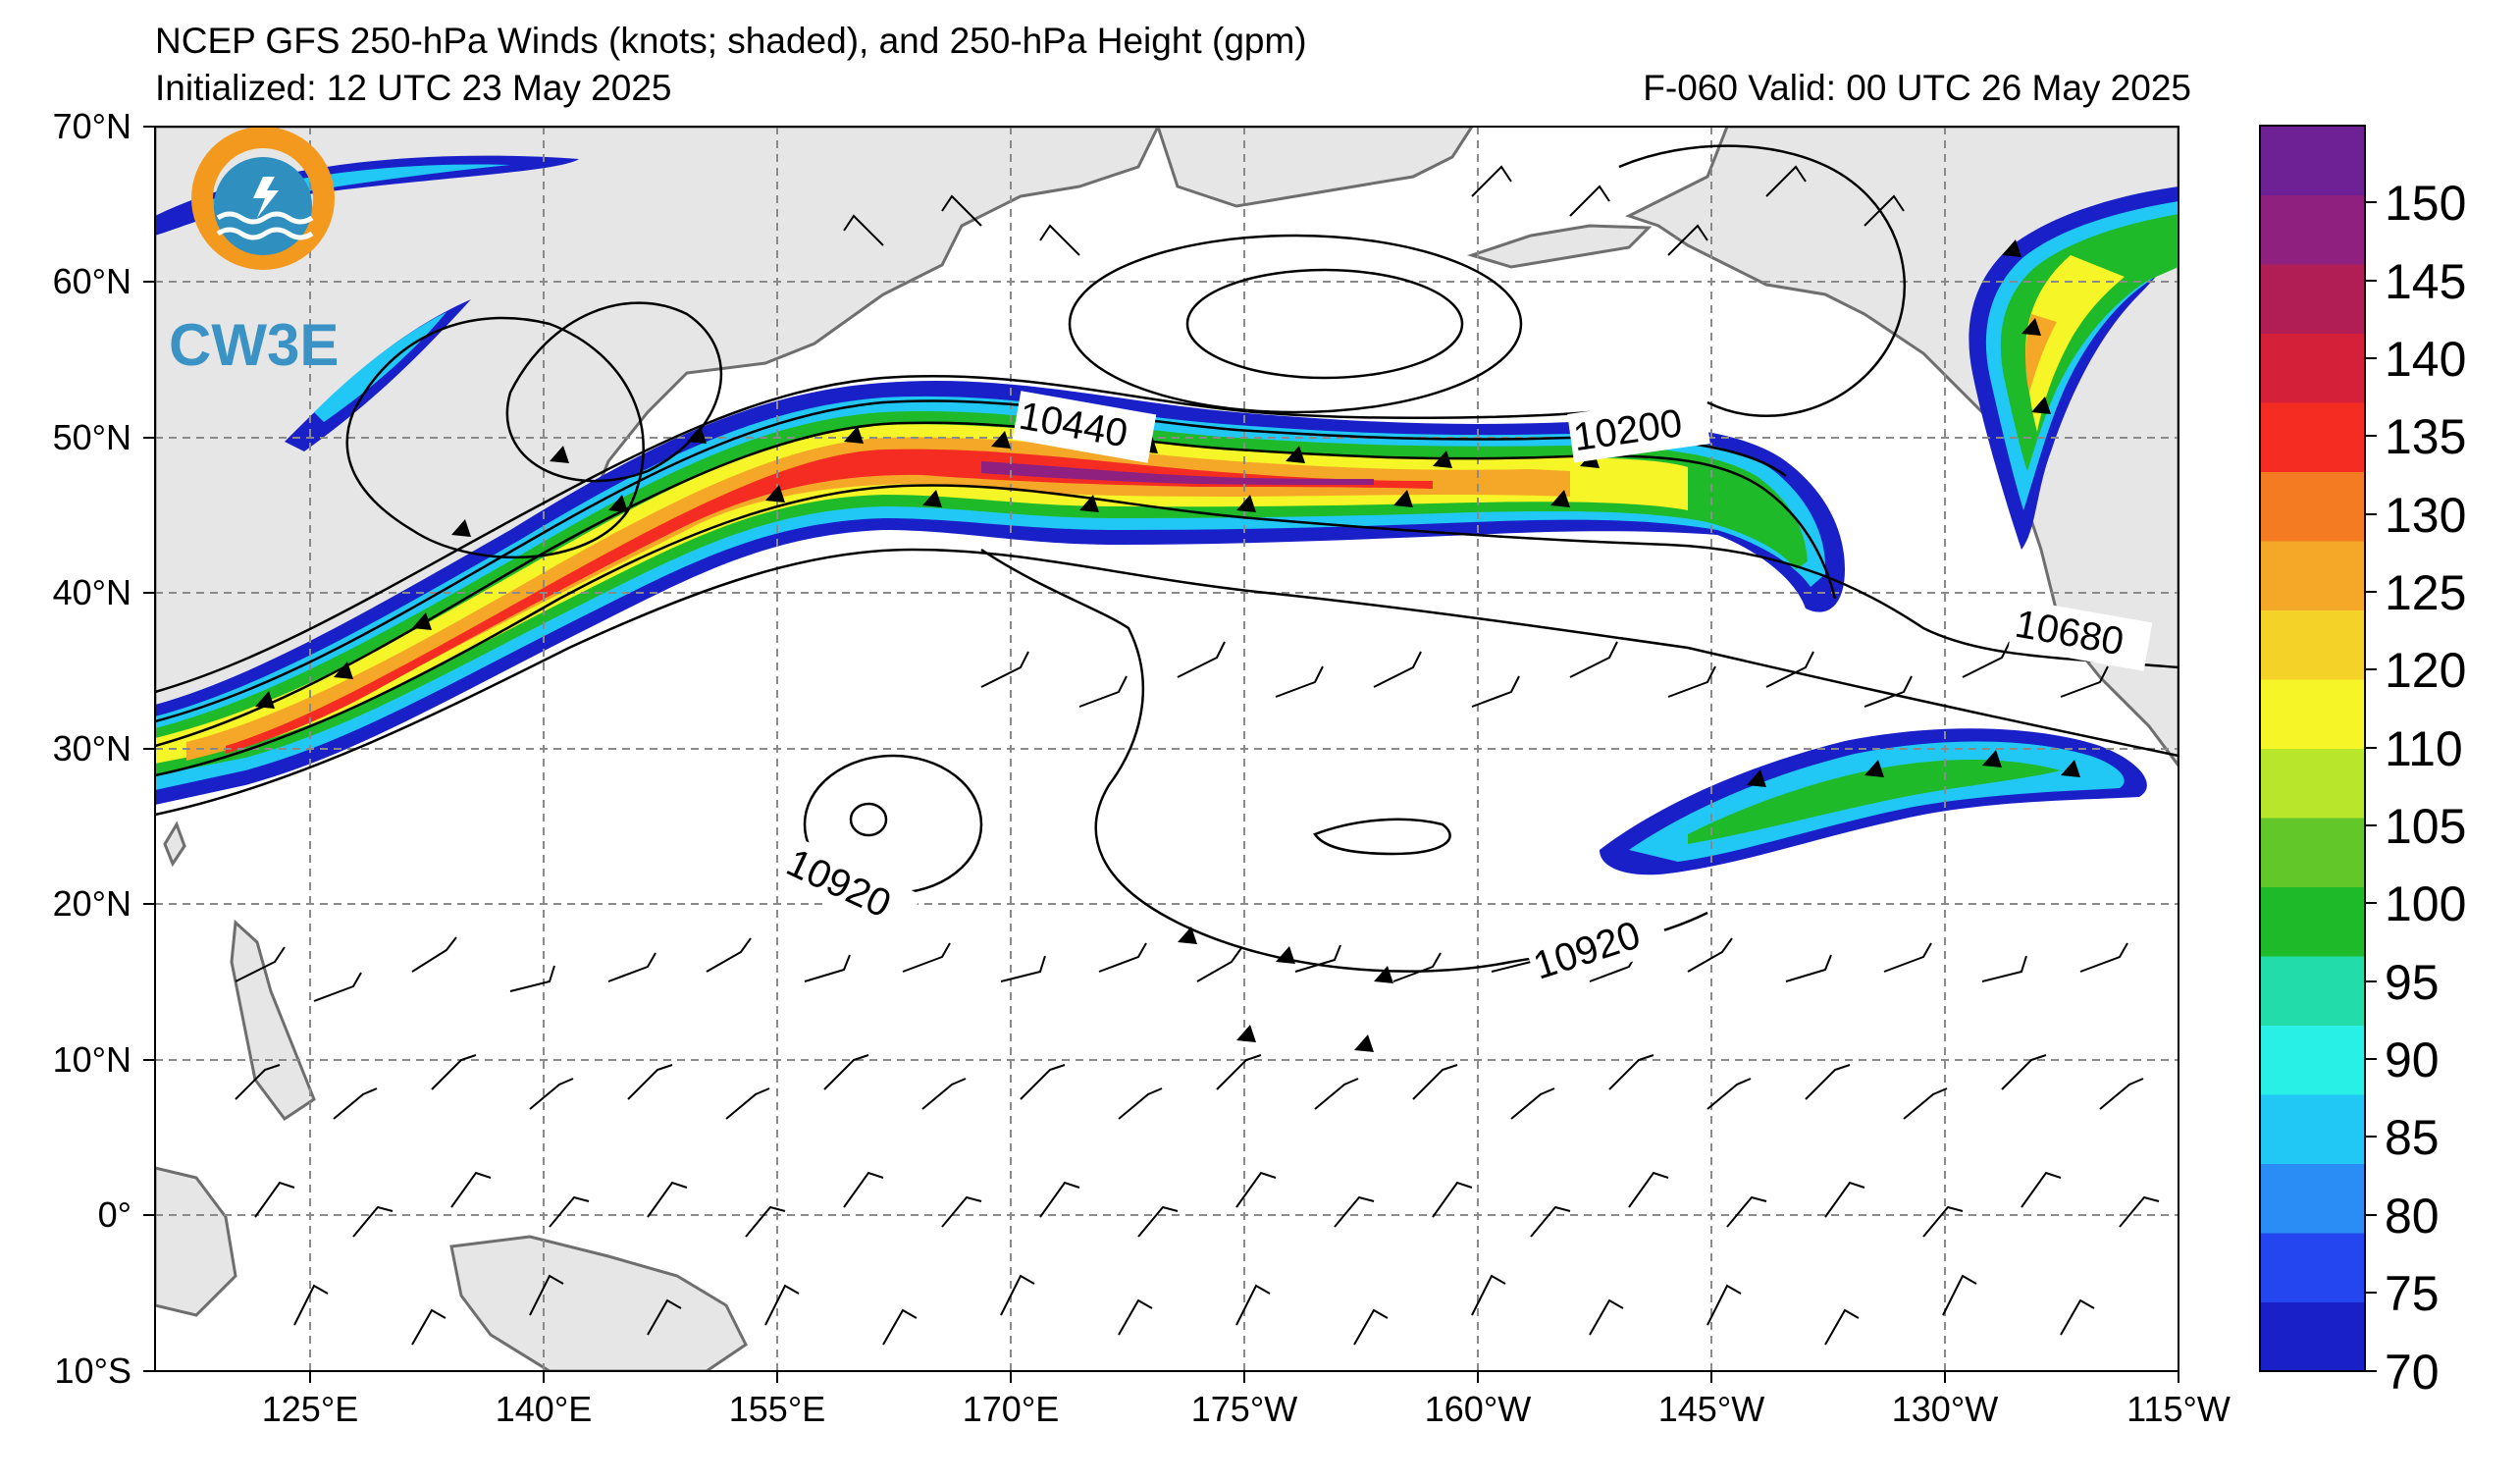 The image size is (2520, 1483). Describe the element at coordinates (2412, 1294) in the screenshot. I see `colorbar-label-75: 75` at that location.